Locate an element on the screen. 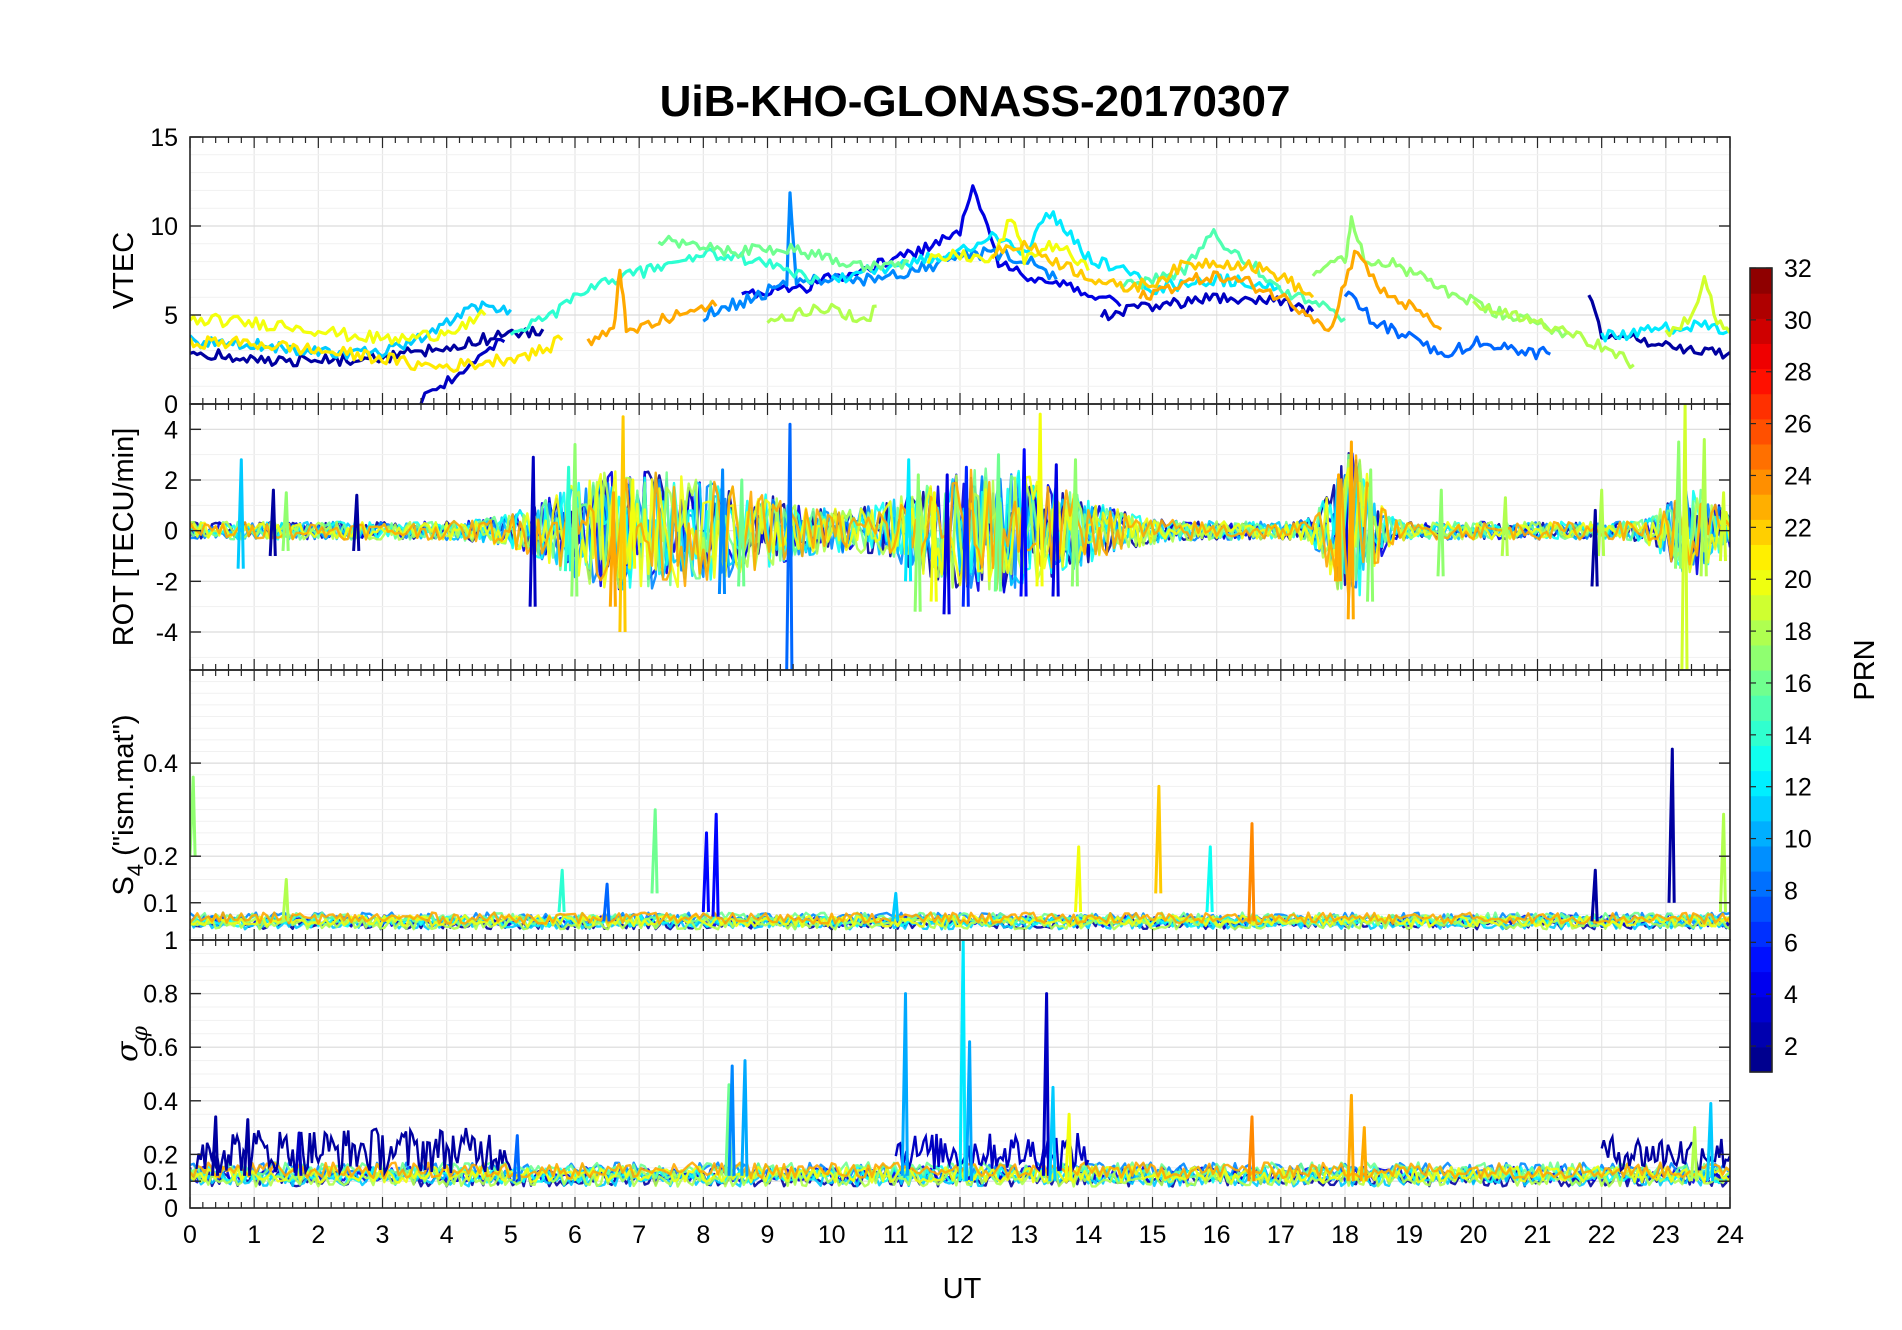  colorbar-tick-label: 30 is located at coordinates (1798, 321).